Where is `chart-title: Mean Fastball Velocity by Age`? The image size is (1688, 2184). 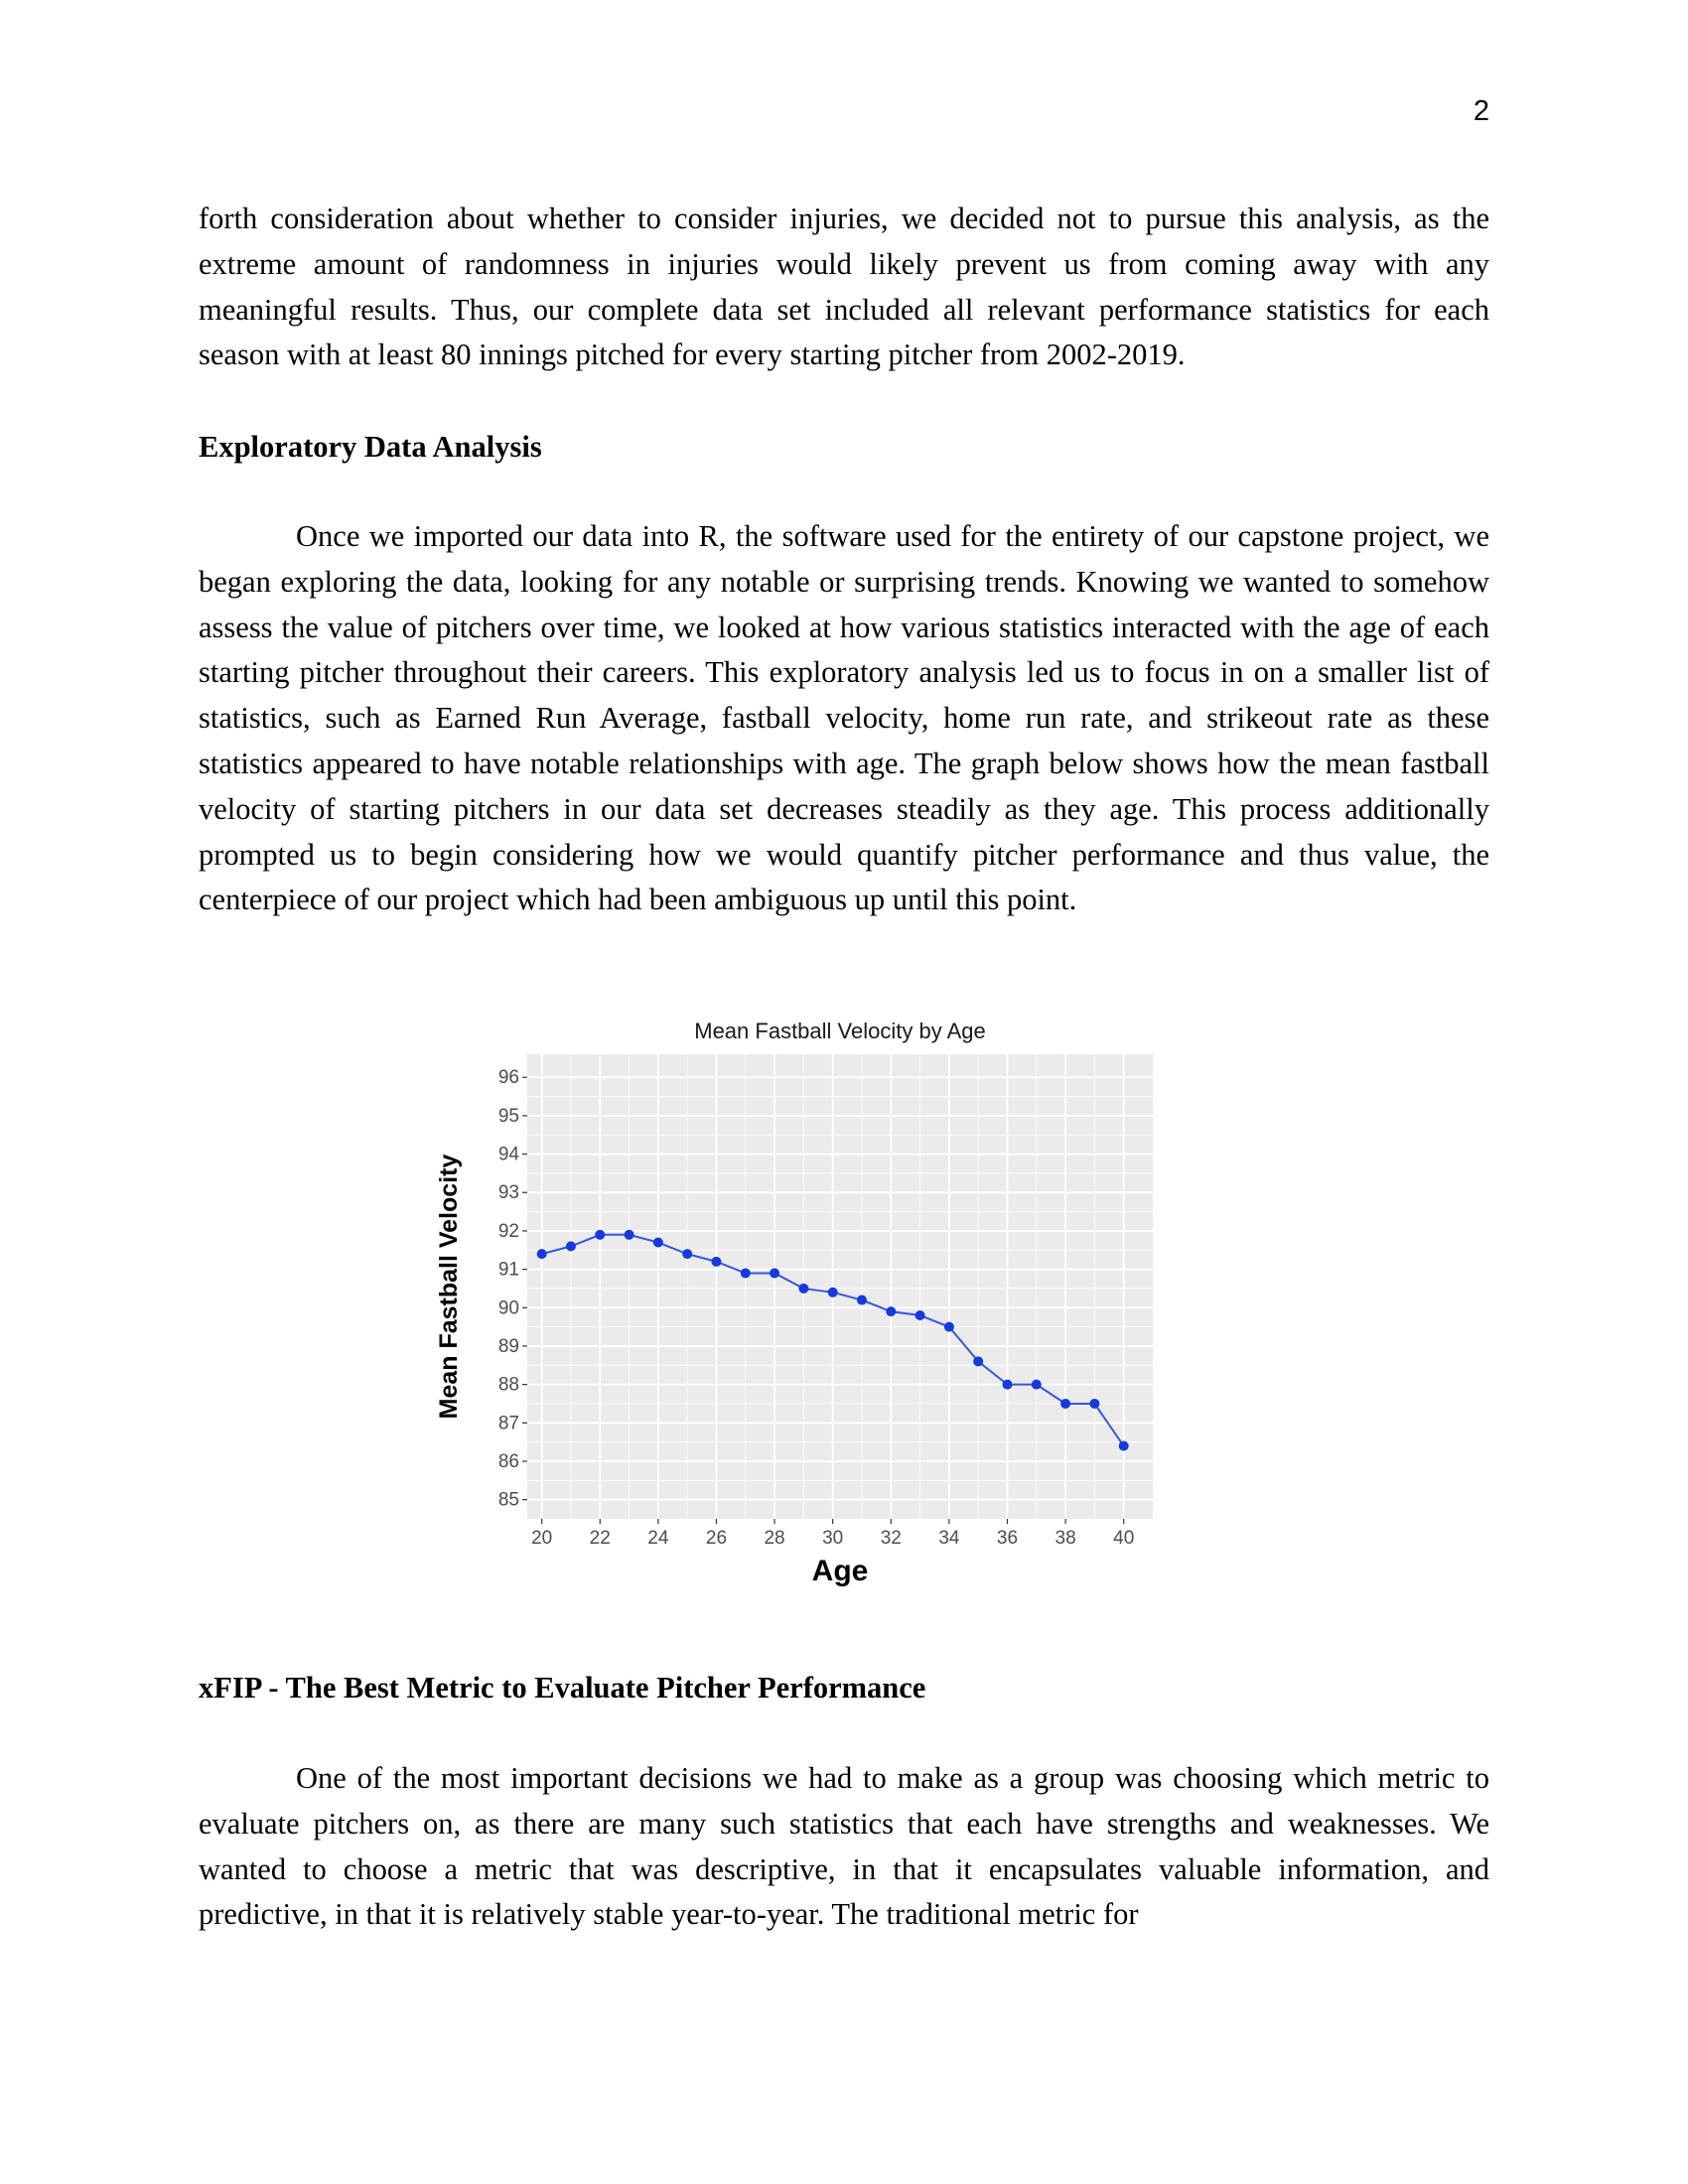
chart-title: Mean Fastball Velocity by Age is located at coordinates (840, 1031).